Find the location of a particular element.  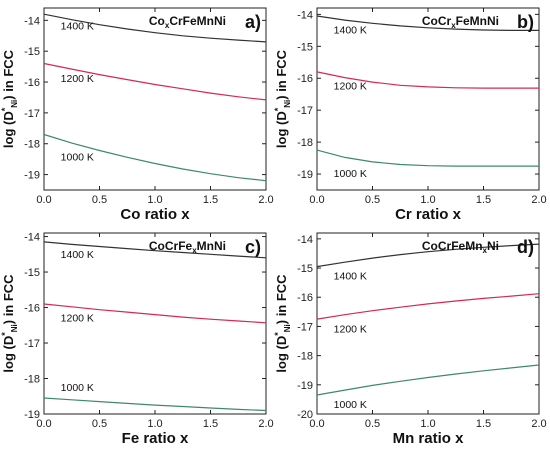

composition-label: CoCrFexMnNi is located at coordinates (187, 247).